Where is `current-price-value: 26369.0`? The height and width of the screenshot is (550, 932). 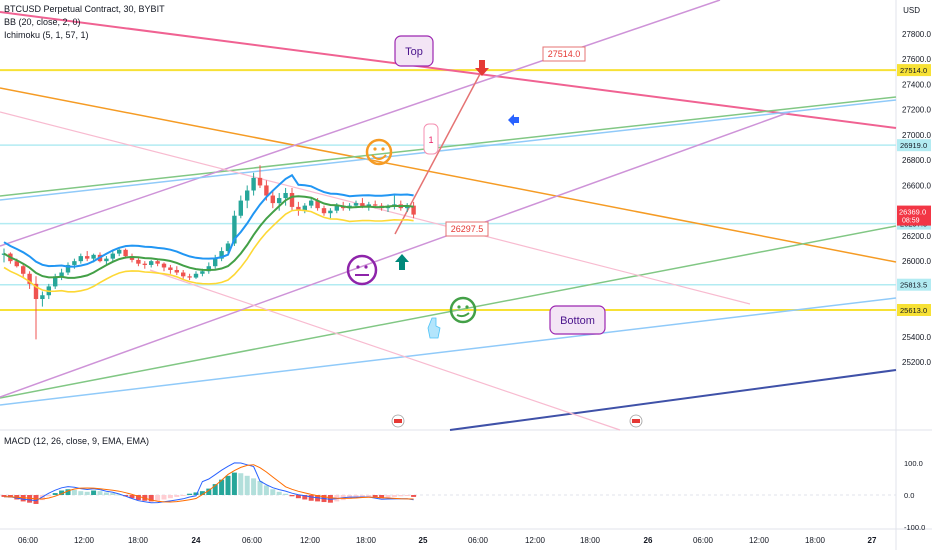
current-price-value: 26369.0 is located at coordinates (912, 212).